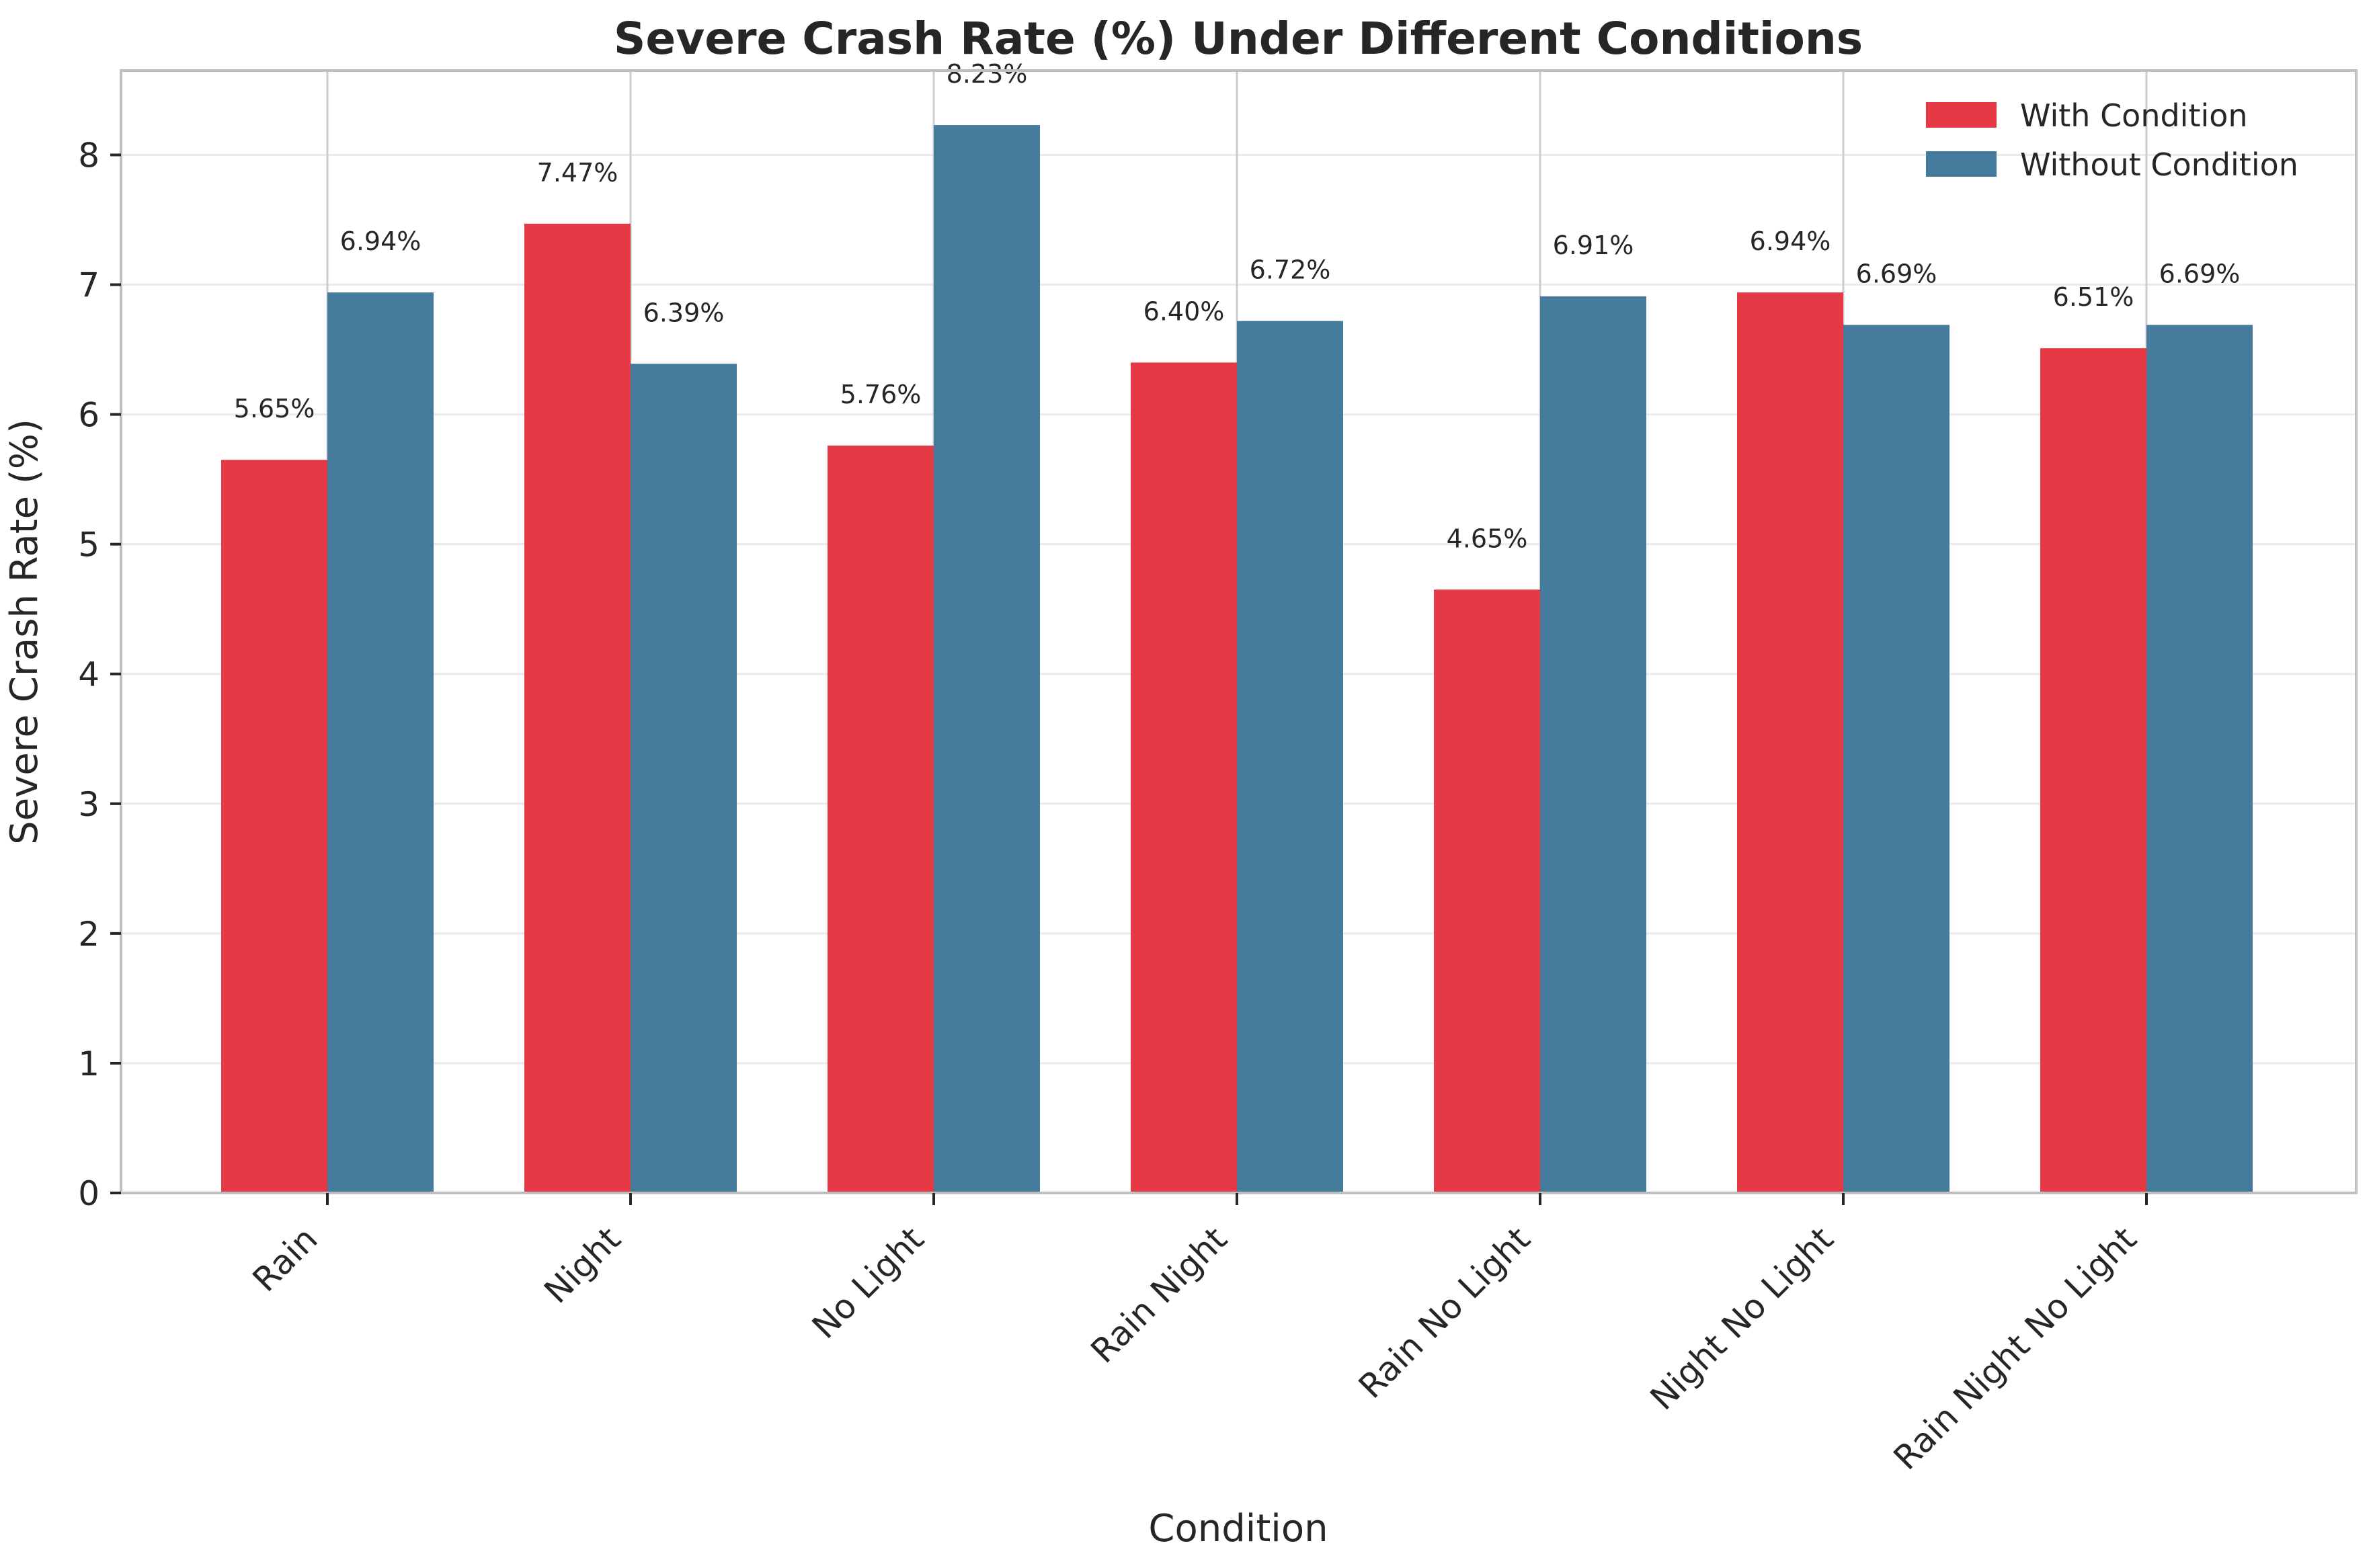 The width and height of the screenshot is (2373, 1568). I want to click on legend: With Condition Without Condition, so click(2112, 140).